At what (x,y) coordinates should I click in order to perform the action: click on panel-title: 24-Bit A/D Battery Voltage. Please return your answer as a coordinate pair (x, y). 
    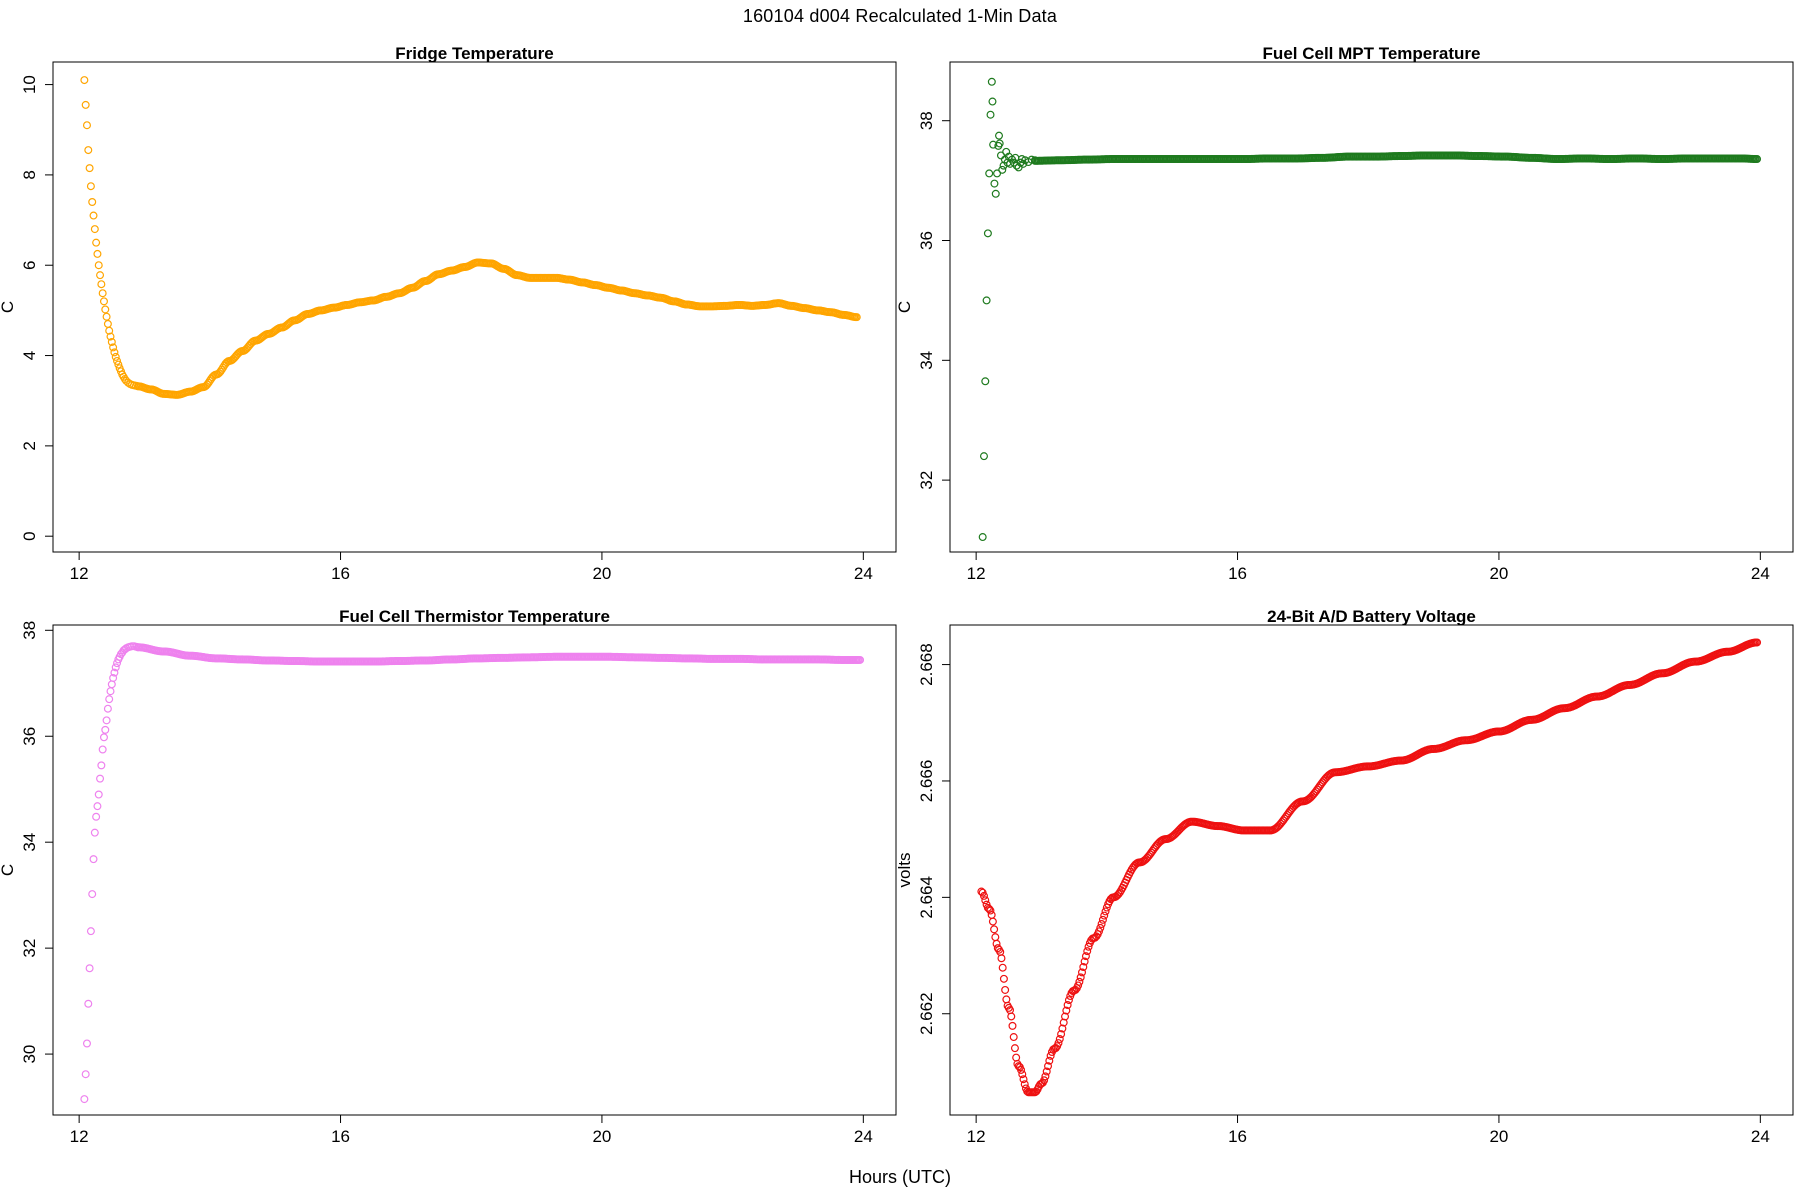
    Looking at the image, I should click on (1371, 616).